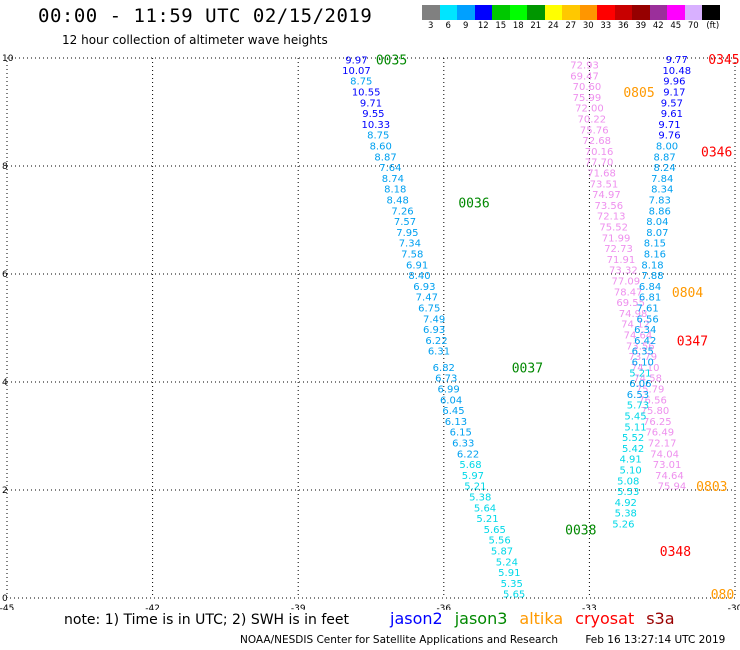 The height and width of the screenshot is (650, 740). Describe the element at coordinates (734, 607) in the screenshot. I see `x-tick-label: -30` at that location.